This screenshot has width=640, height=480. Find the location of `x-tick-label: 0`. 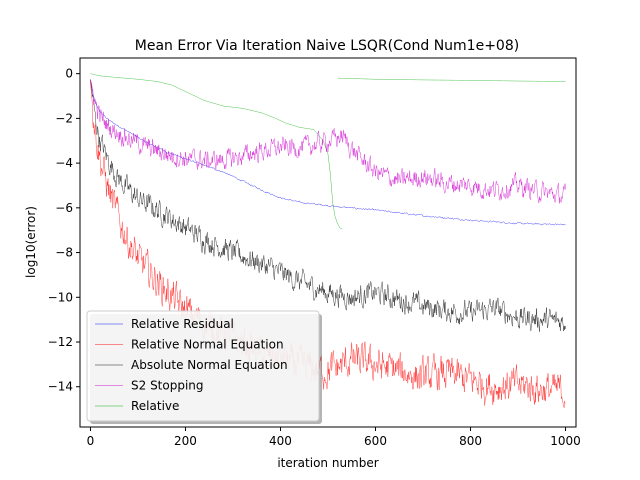

x-tick-label: 0 is located at coordinates (91, 441).